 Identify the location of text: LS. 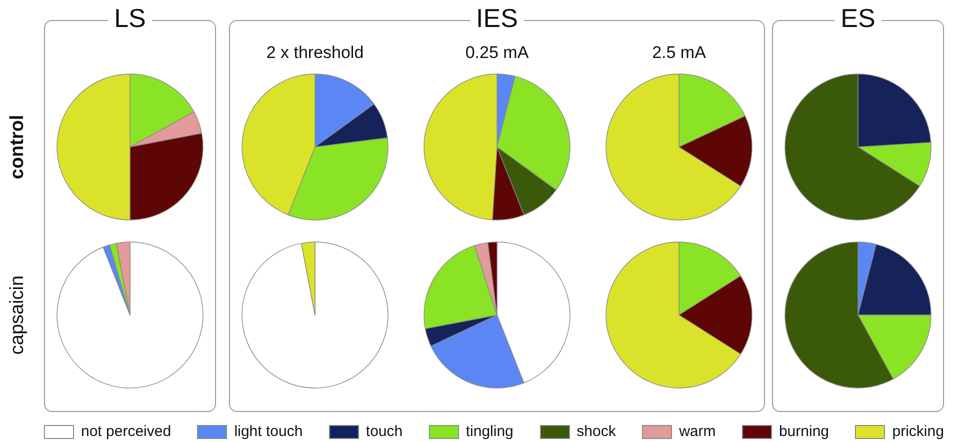
(130, 18).